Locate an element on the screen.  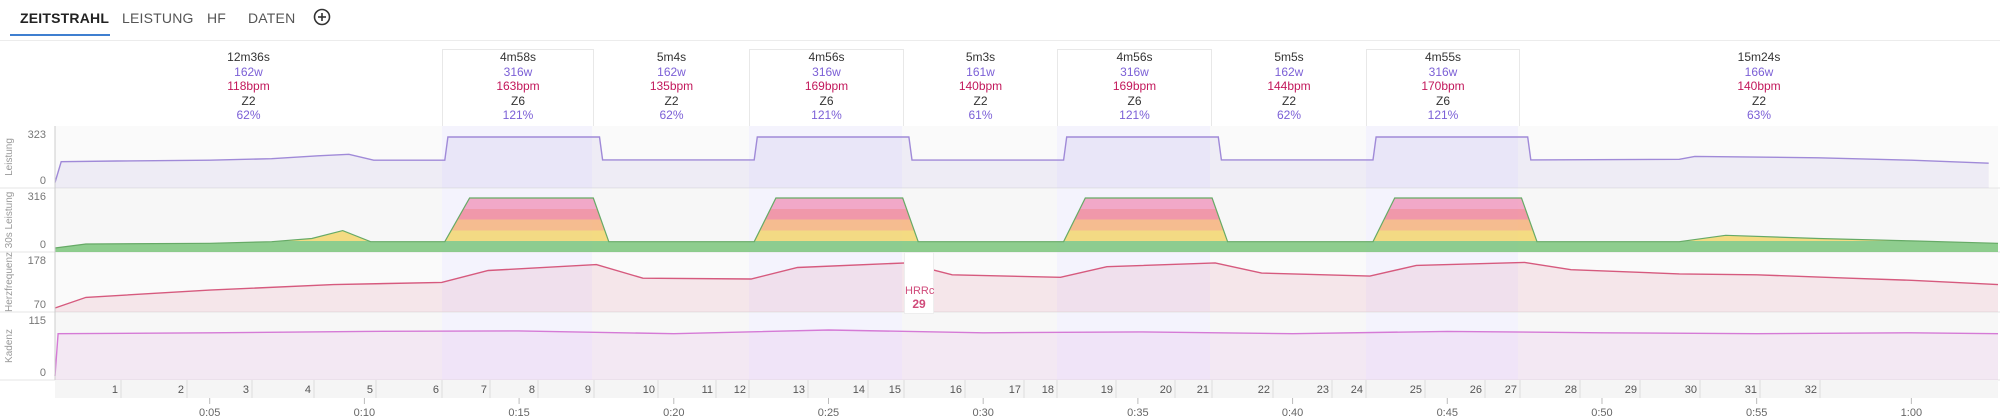
lap-label: 31 is located at coordinates (1751, 390).